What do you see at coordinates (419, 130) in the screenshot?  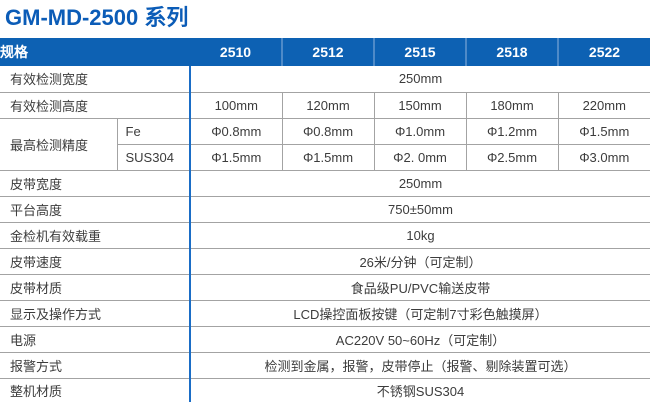 I see `row-value: Φ1.0mm` at bounding box center [419, 130].